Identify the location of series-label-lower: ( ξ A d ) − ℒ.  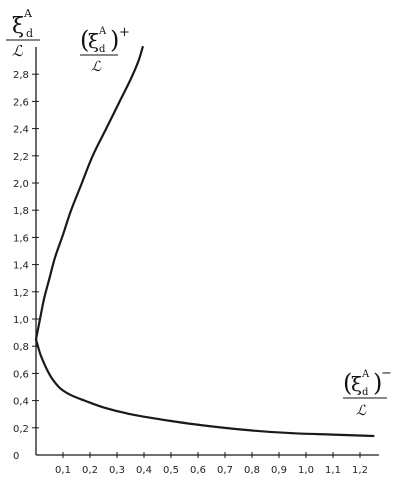
(367, 392).